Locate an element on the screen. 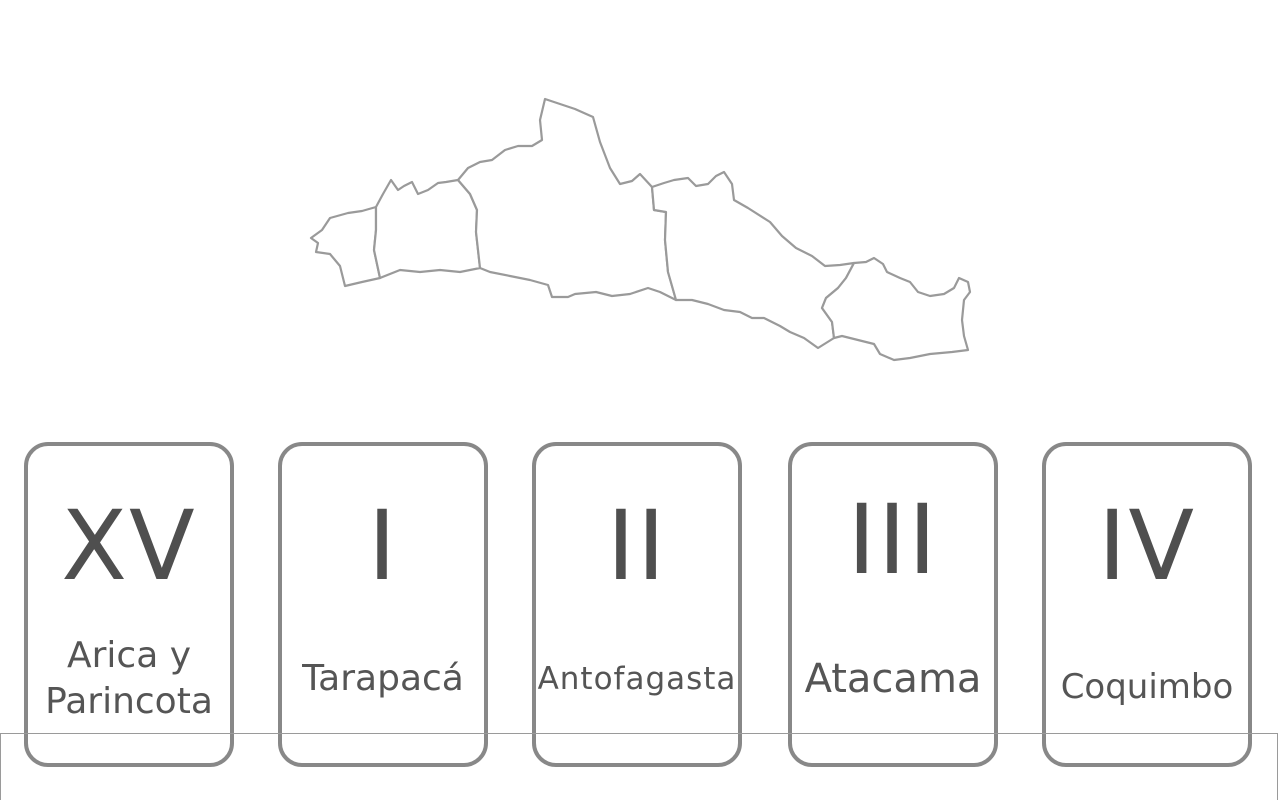  card-tray is located at coordinates (639, 766).